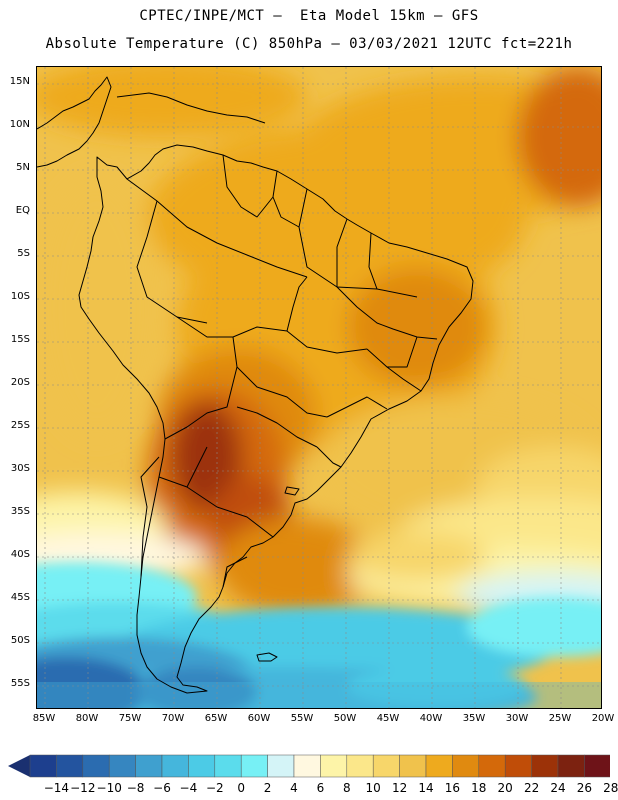  What do you see at coordinates (173, 718) in the screenshot?
I see `lon-label: 70W` at bounding box center [173, 718].